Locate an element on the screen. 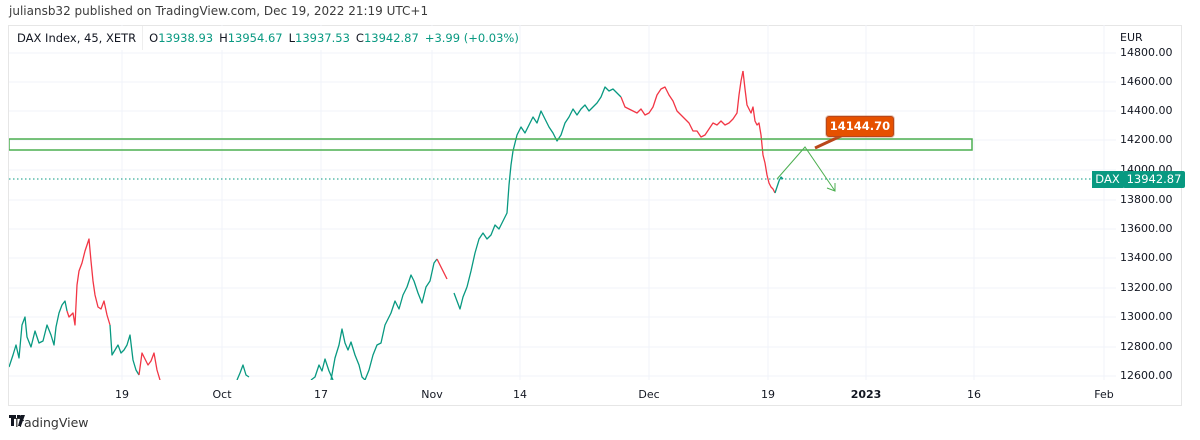  price-callout: 14144.70 is located at coordinates (860, 126).